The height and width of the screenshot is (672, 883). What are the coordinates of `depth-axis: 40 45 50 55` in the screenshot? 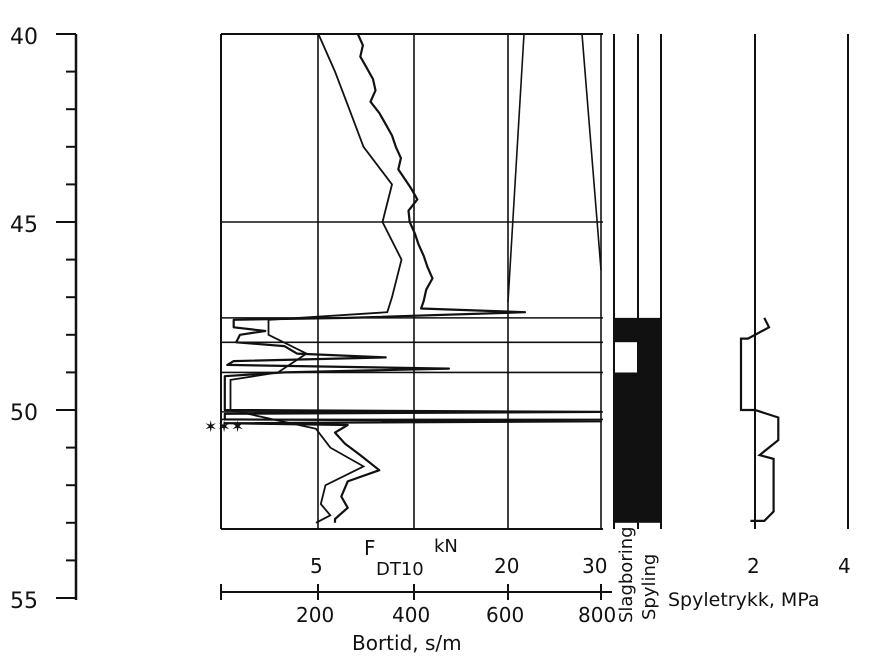 It's located at (44, 319).